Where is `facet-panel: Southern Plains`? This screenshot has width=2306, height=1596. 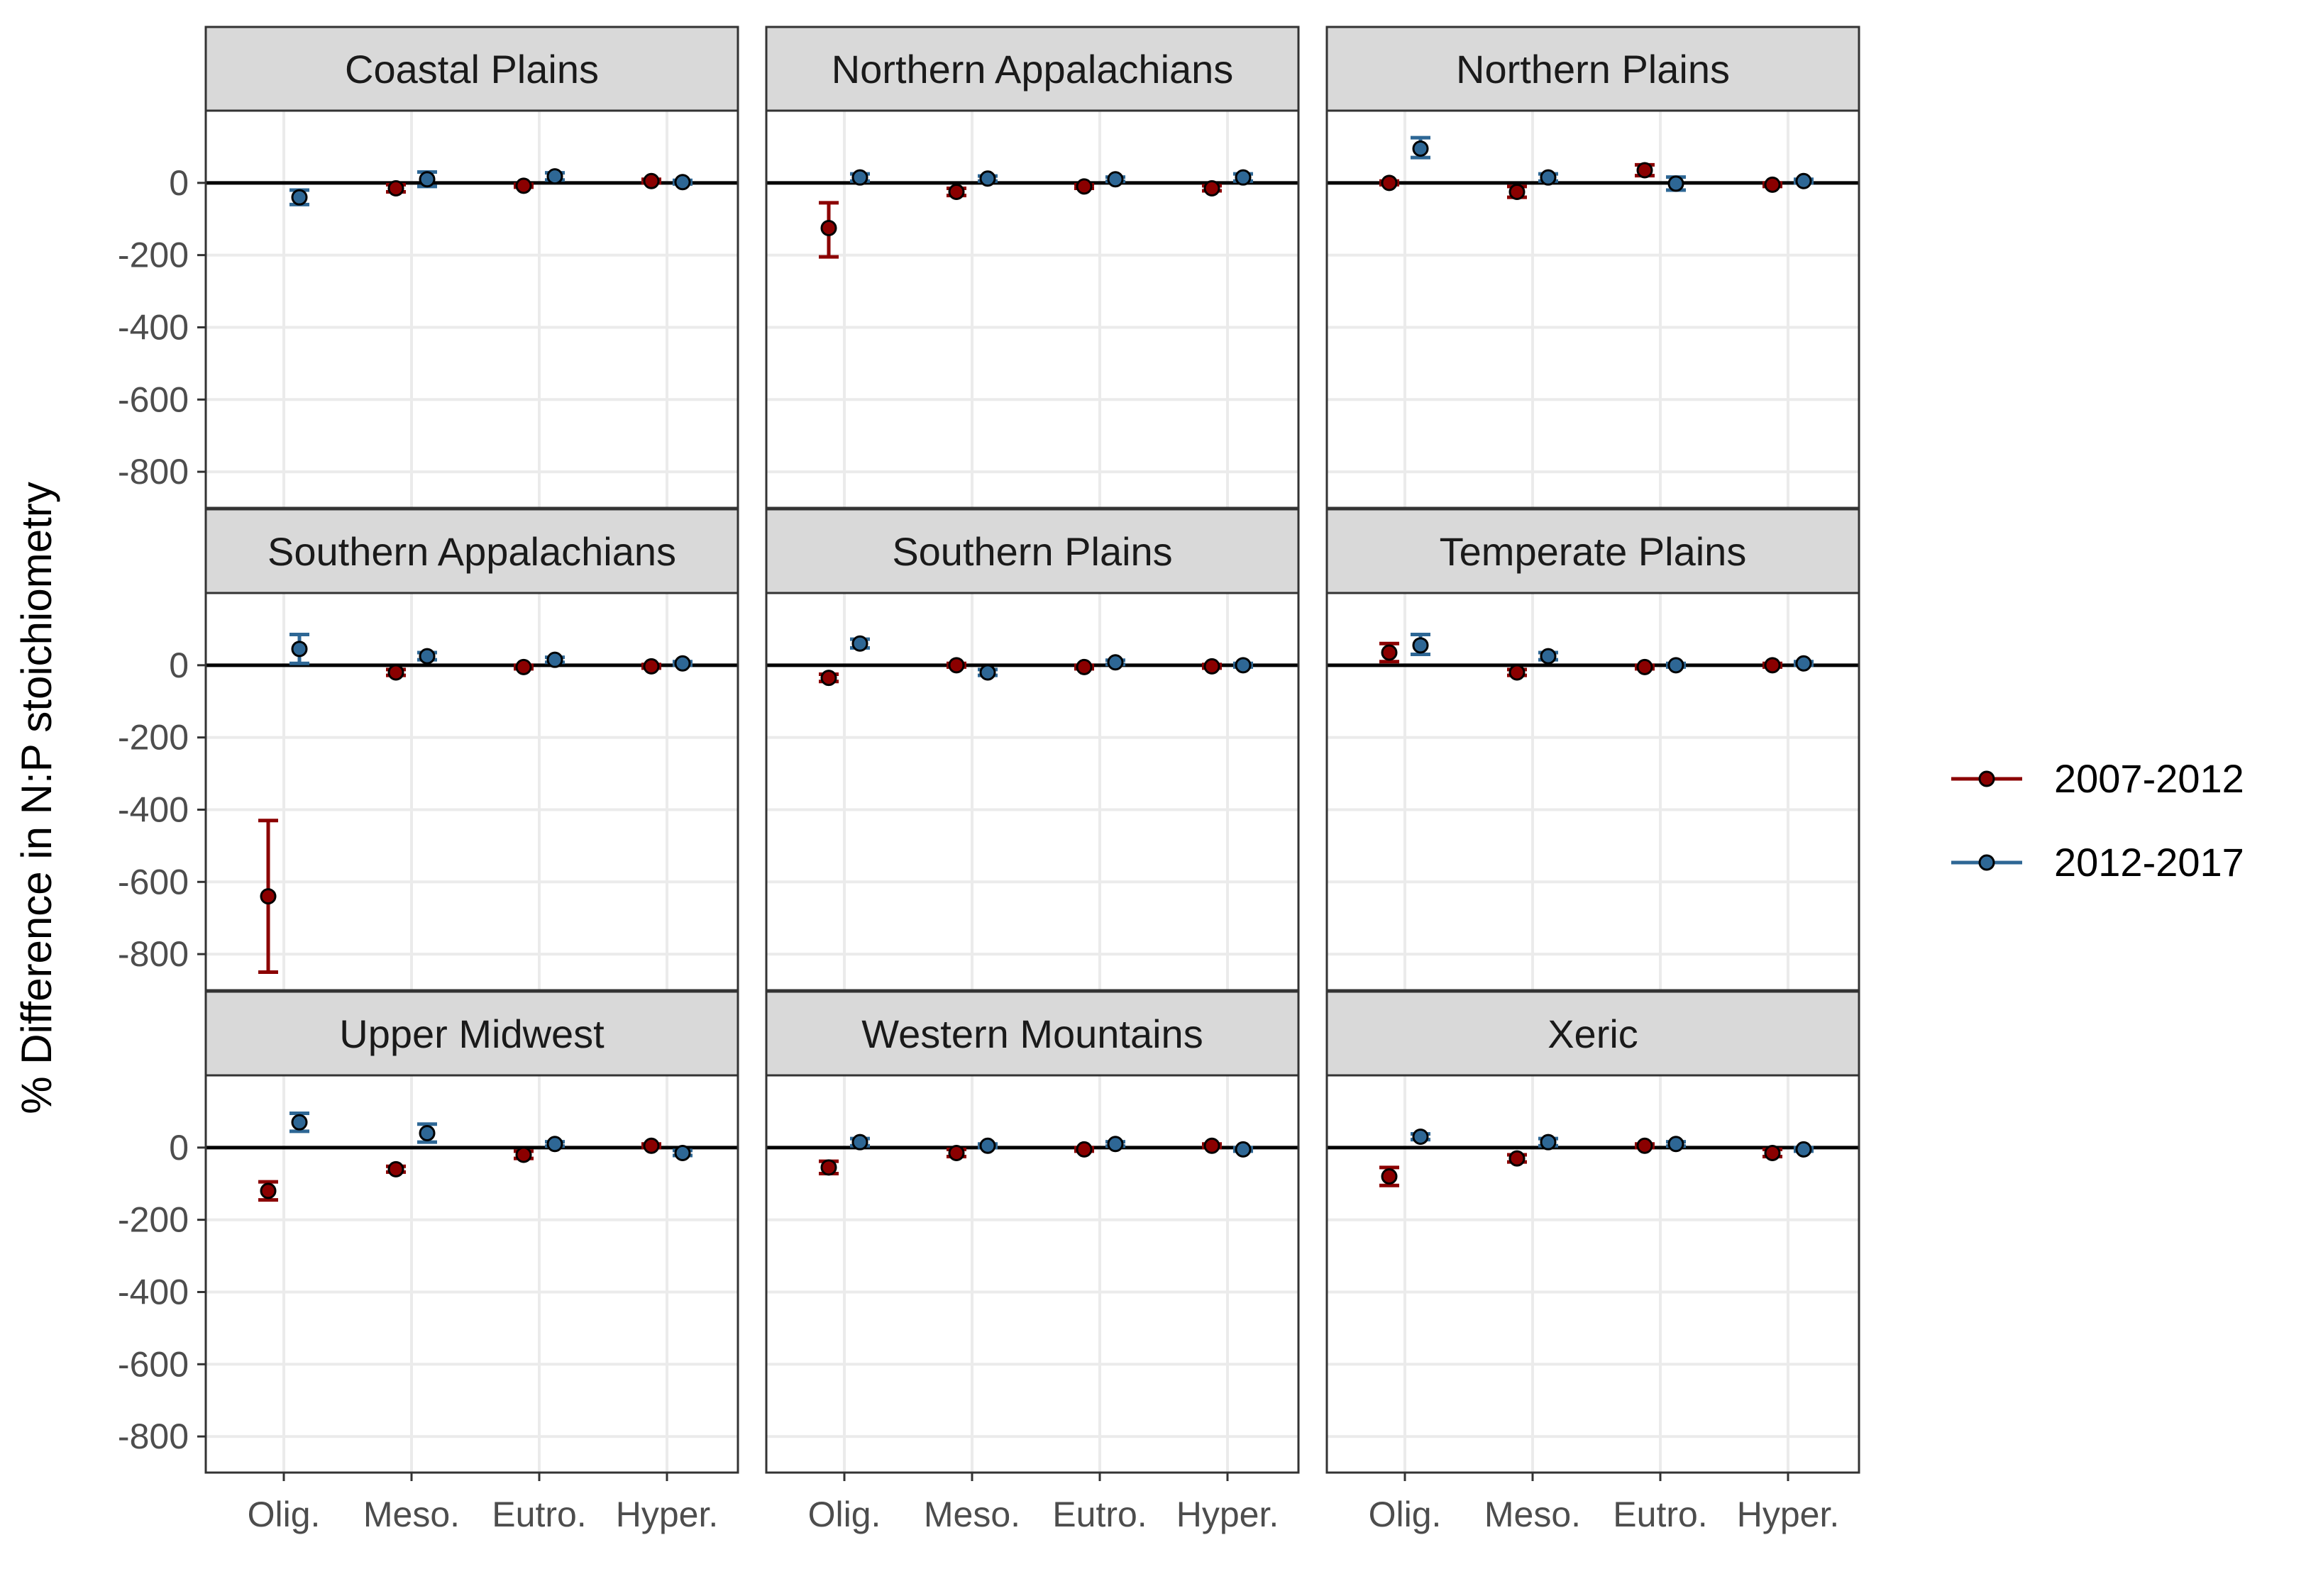
facet-panel: Southern Plains is located at coordinates (1032, 750).